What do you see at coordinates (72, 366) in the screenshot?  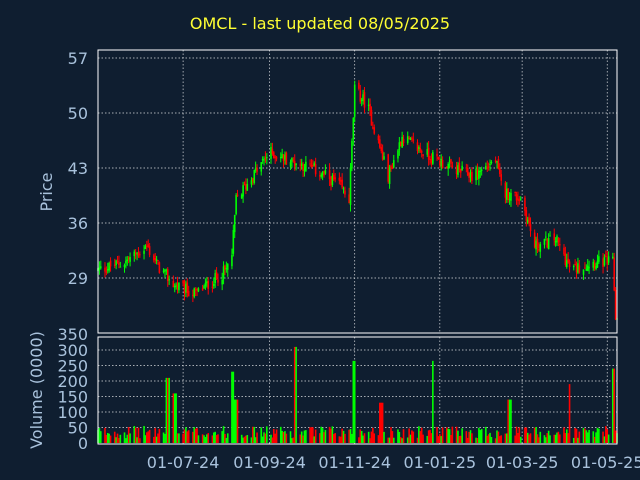 I see `volume-tick-label: 250` at bounding box center [72, 366].